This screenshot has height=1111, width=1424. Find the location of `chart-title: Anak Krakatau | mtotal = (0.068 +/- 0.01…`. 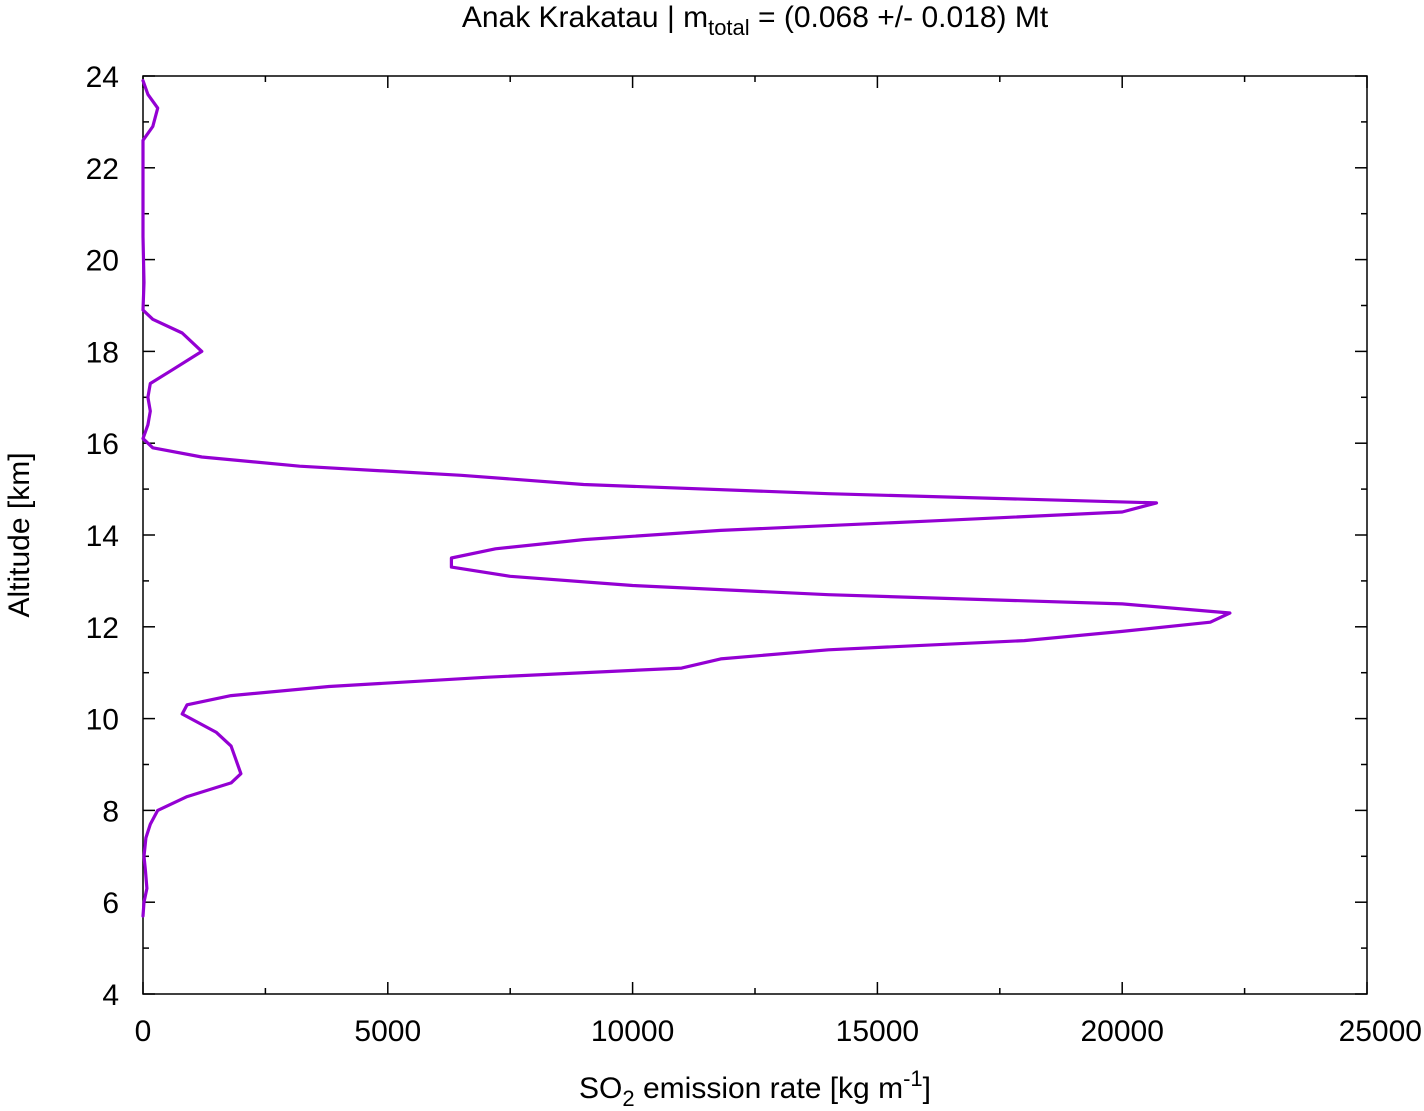

chart-title: Anak Krakatau | mtotal = (0.068 +/- 0.01… is located at coordinates (755, 20).